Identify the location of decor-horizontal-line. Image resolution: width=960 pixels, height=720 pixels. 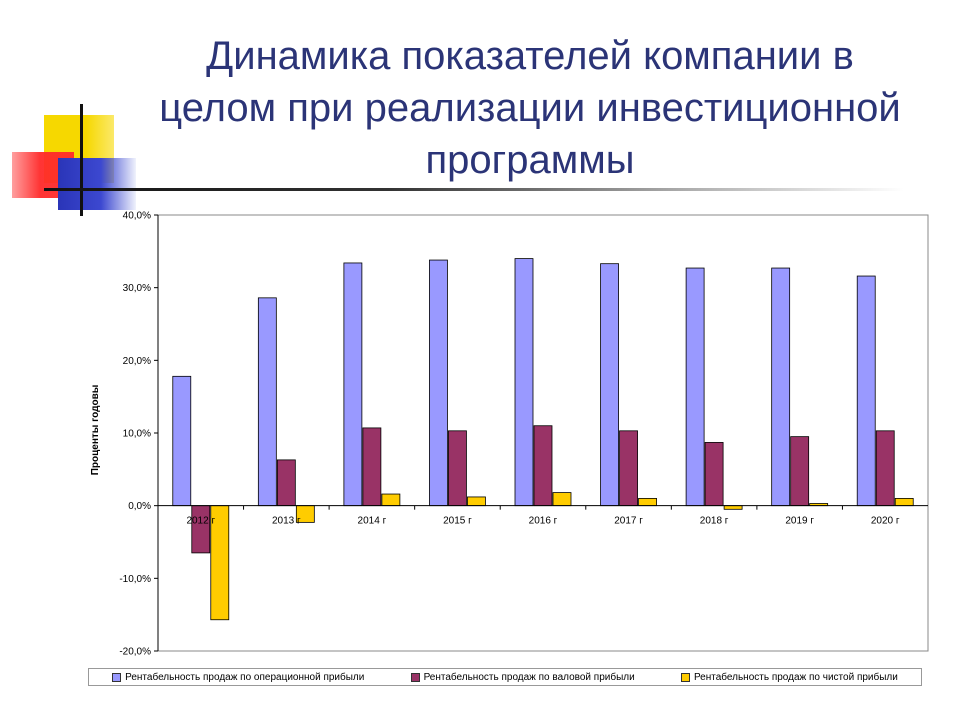
(474, 189).